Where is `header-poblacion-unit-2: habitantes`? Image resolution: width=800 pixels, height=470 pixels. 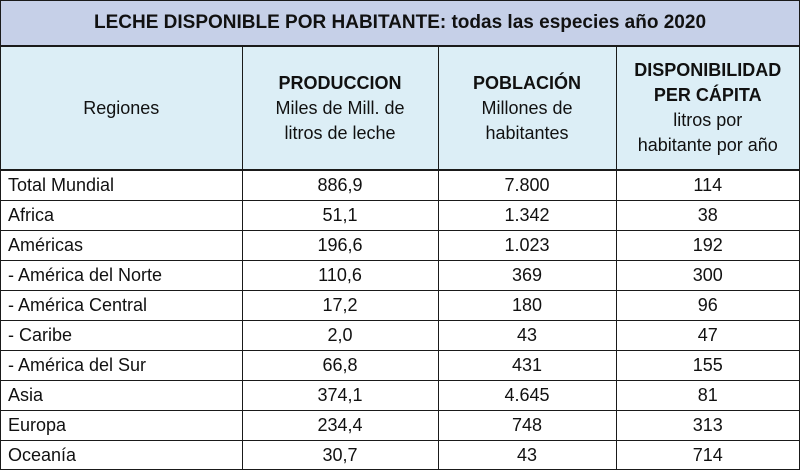 header-poblacion-unit-2: habitantes is located at coordinates (527, 132).